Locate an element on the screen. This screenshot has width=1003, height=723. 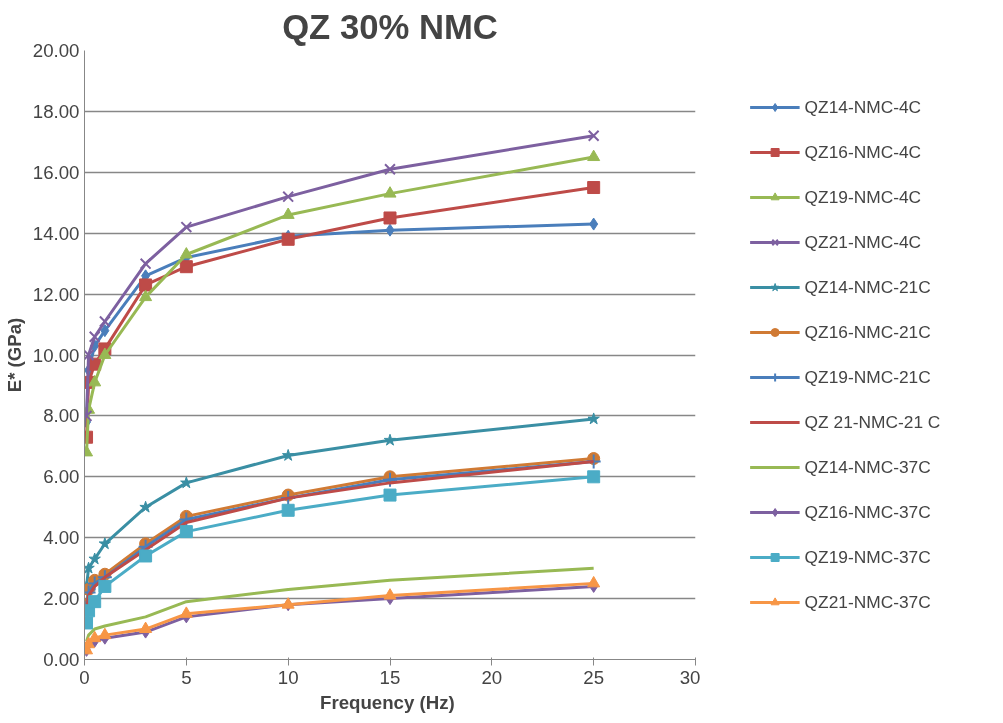
x-tick-label: 25 is located at coordinates (594, 677).